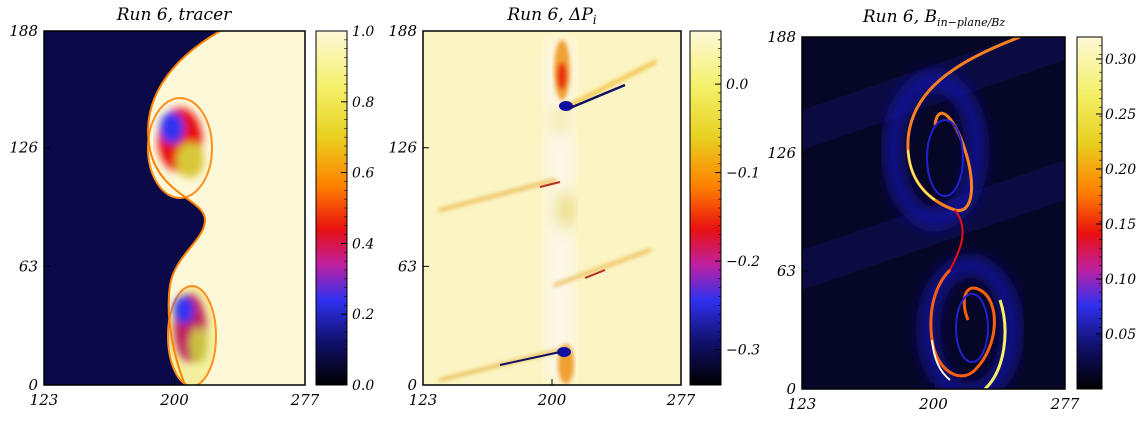  I want to click on delta-pi-title: Run 6, ΔPi, so click(551, 16).